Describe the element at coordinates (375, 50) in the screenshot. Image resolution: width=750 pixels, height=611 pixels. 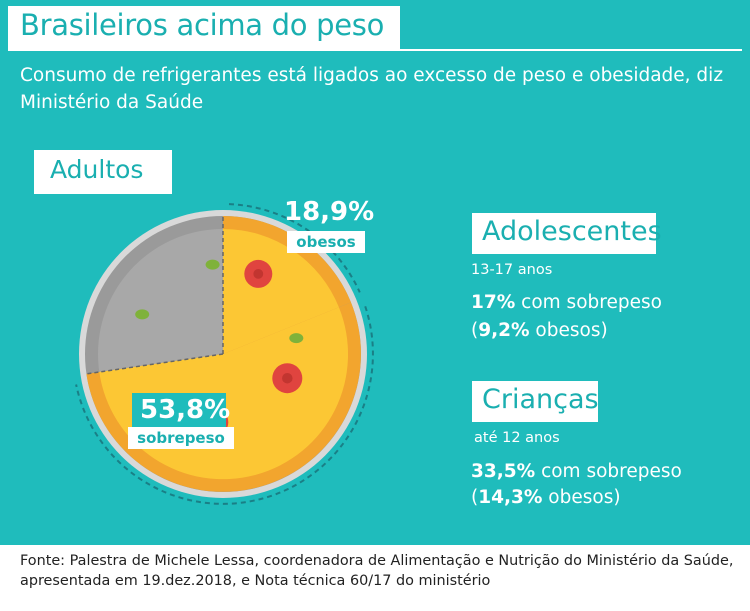
I see `title-divider` at that location.